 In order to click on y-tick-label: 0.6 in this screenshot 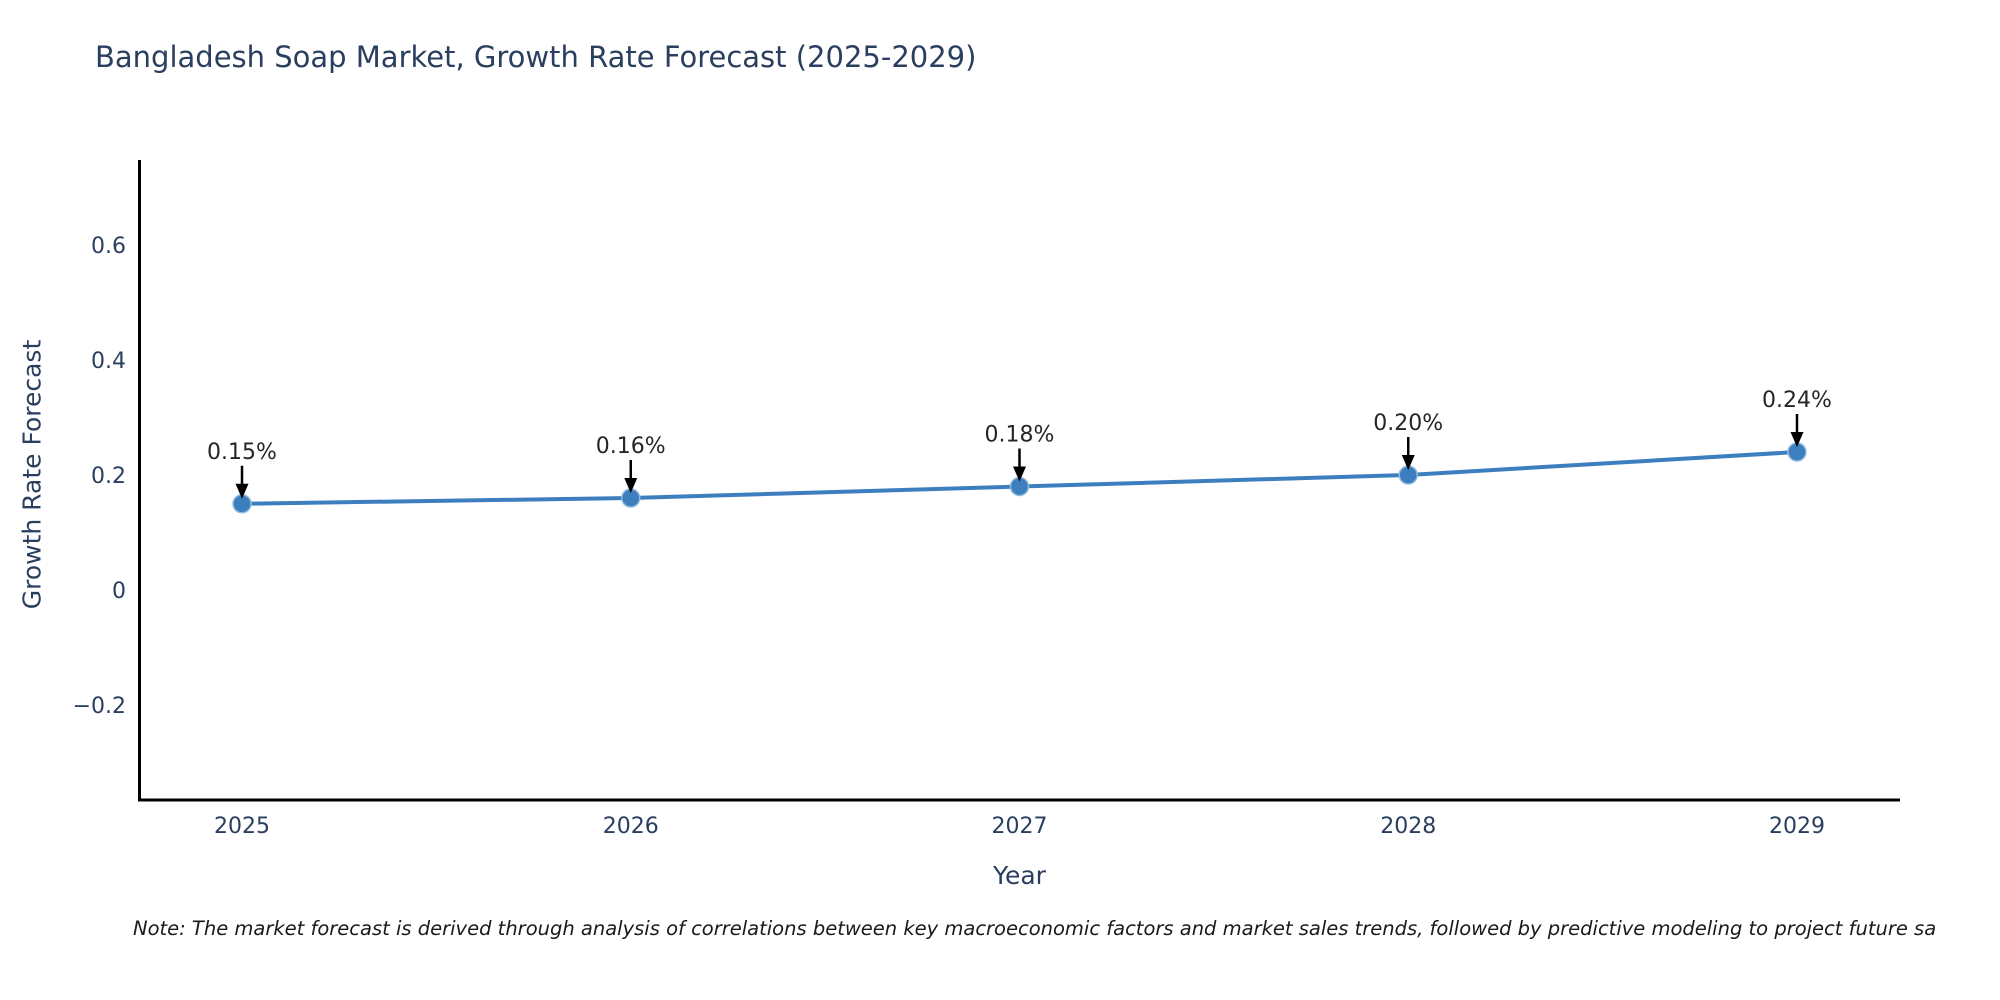, I will do `click(108, 246)`.